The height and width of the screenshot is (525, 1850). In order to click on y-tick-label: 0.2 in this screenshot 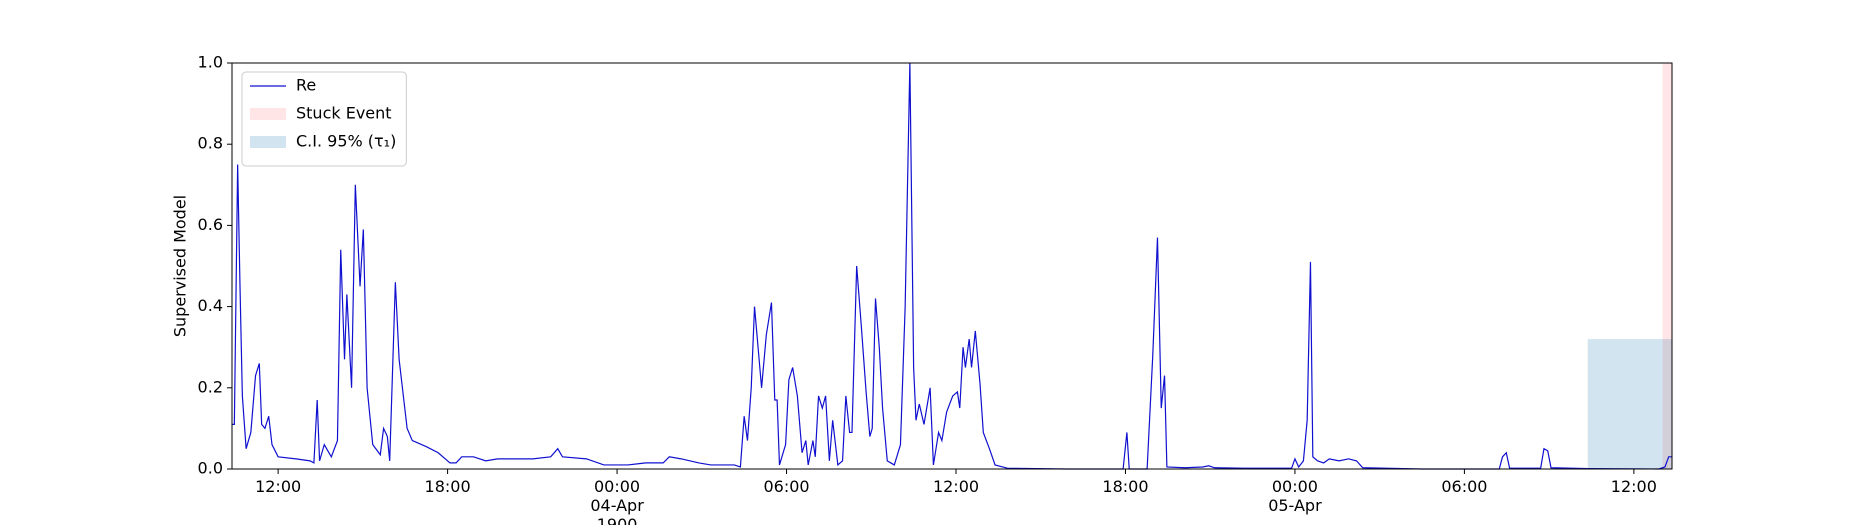, I will do `click(210, 386)`.